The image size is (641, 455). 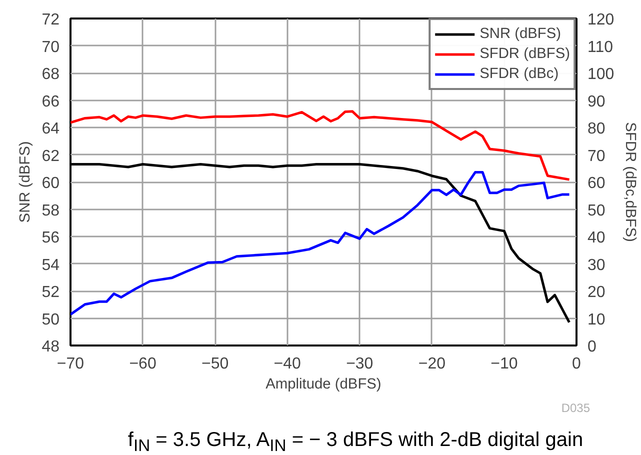 What do you see at coordinates (320, 145) in the screenshot?
I see `line-series` at bounding box center [320, 145].